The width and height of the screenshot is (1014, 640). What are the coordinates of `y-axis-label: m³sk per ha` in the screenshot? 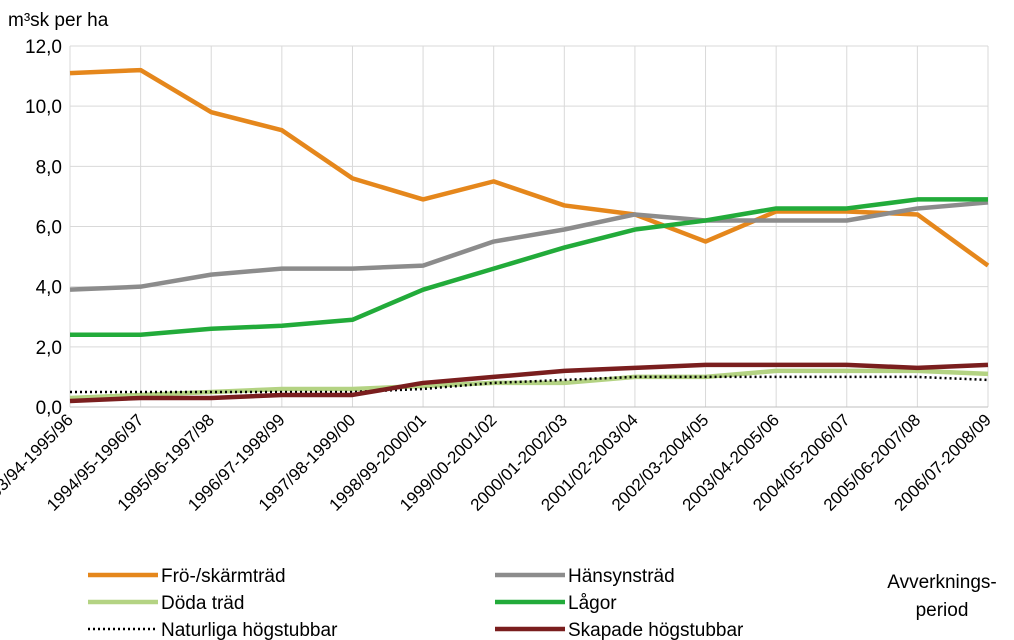 It's located at (58, 20).